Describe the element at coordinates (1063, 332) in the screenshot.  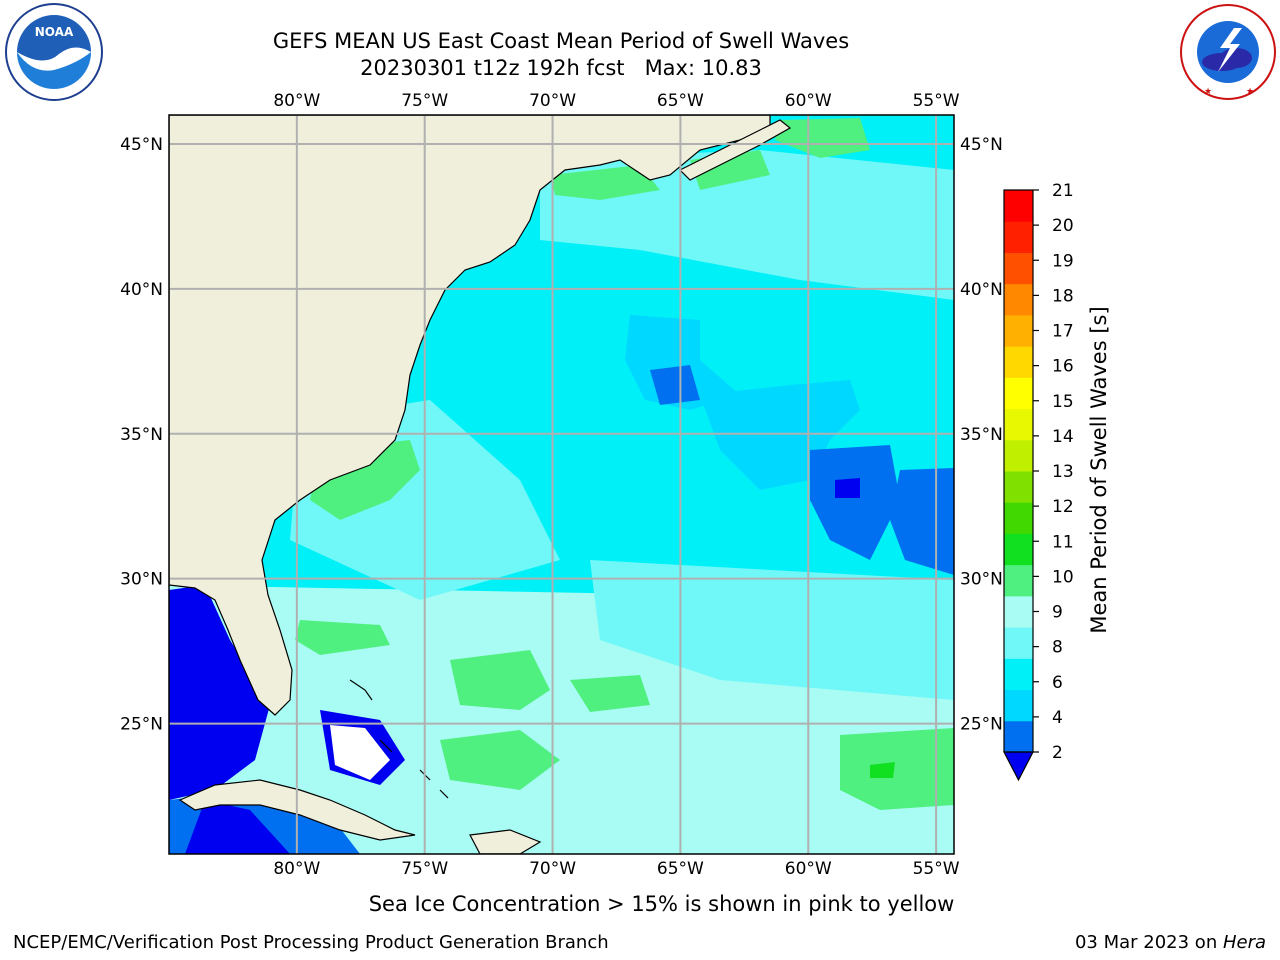
I see `colorbar-tick-label: 17` at that location.